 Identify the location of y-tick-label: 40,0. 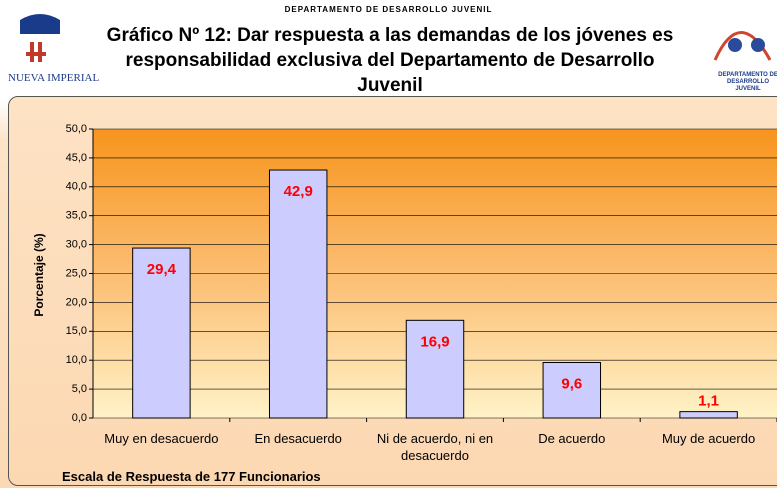
(76, 187).